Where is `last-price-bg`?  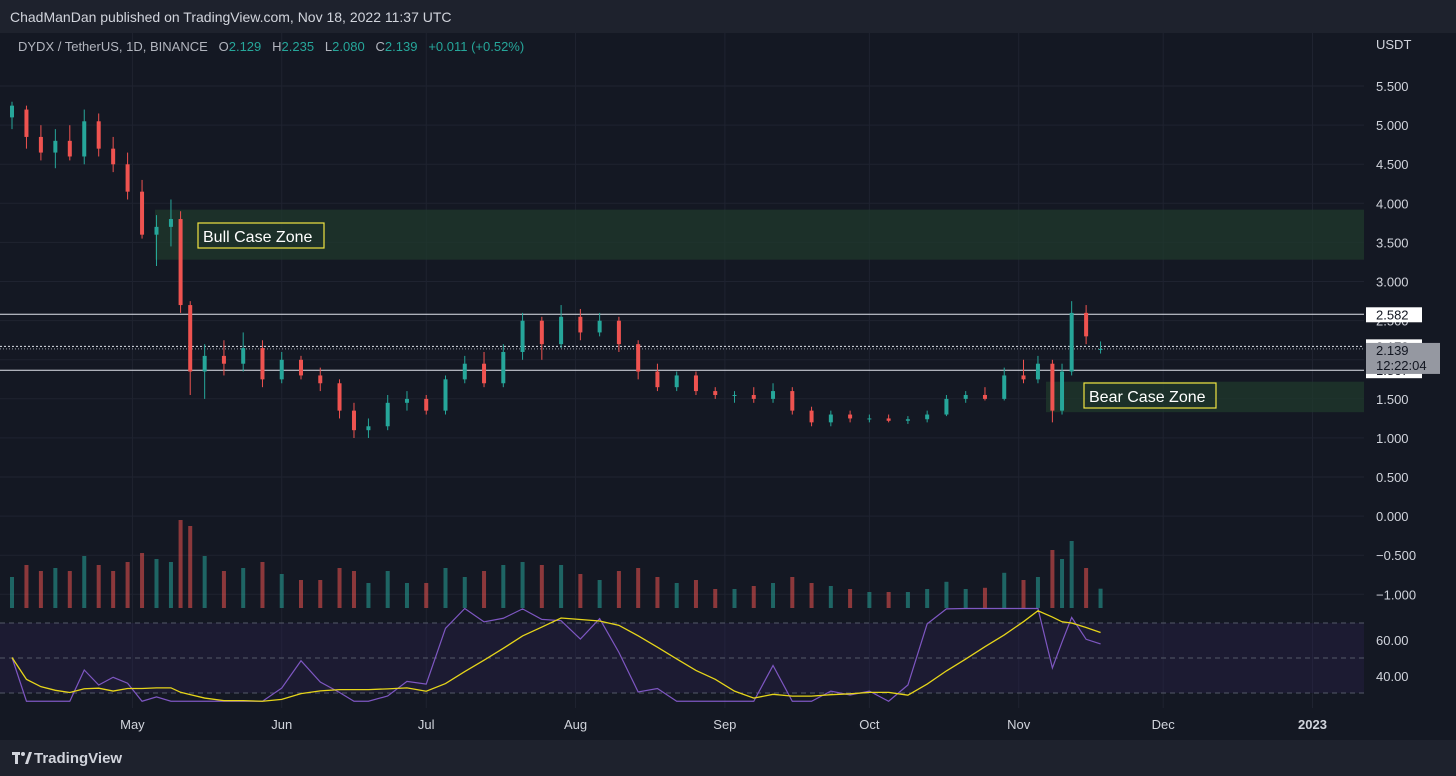
last-price-bg is located at coordinates (1403, 358).